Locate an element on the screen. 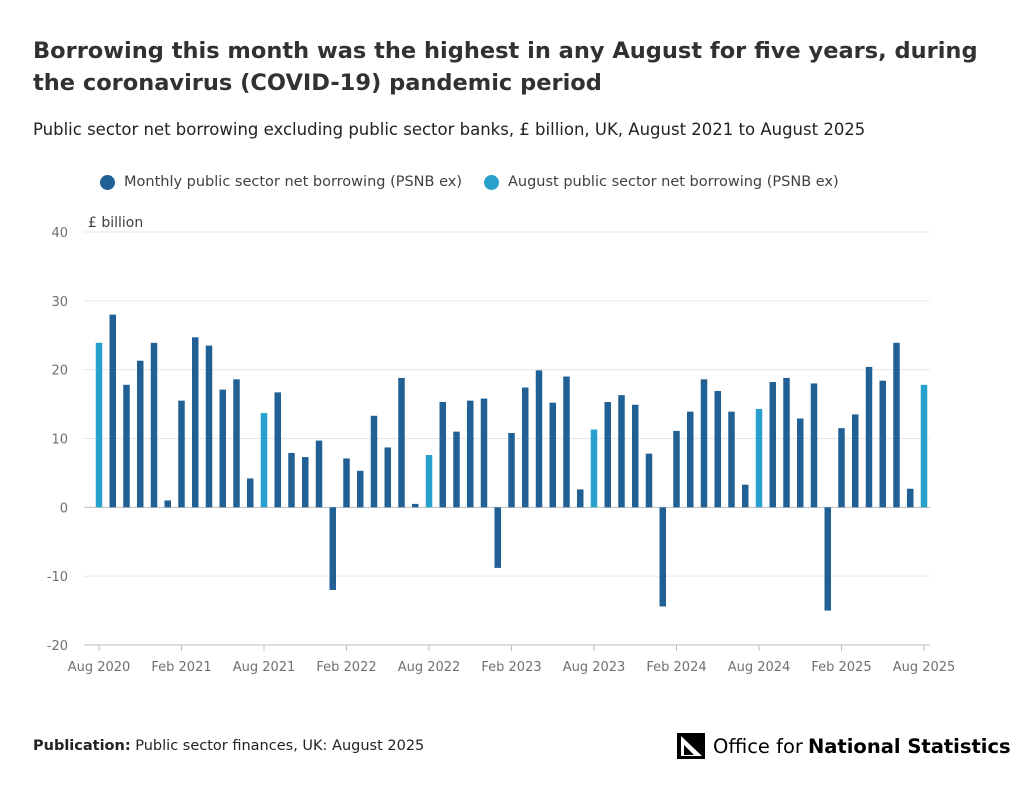  y-tick-label: 30 is located at coordinates (59, 302).